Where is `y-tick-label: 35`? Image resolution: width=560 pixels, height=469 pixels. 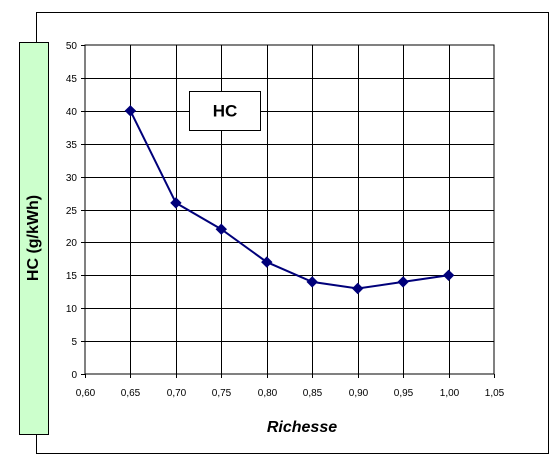
y-tick-label: 35 is located at coordinates (72, 145).